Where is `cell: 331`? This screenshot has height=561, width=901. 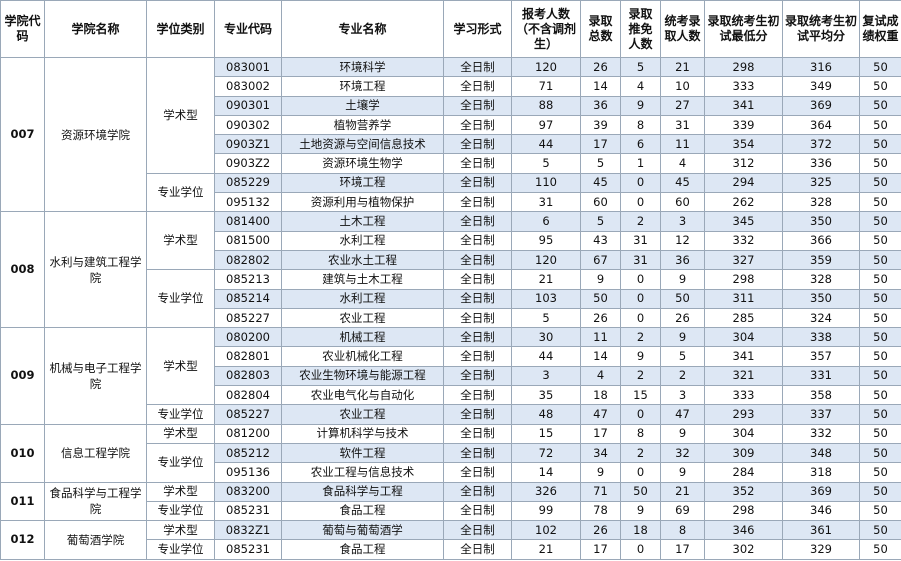 cell: 331 is located at coordinates (821, 376).